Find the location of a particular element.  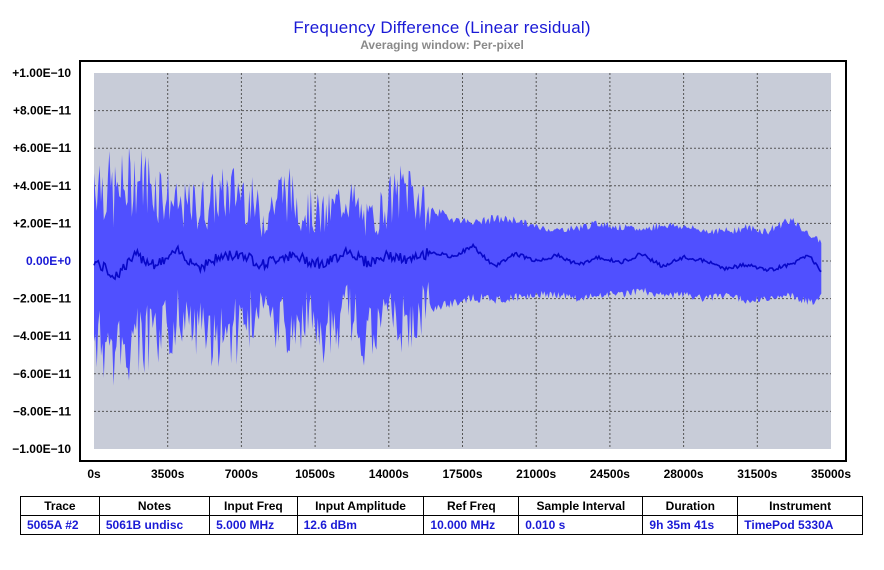

y-tick-label: −4.00E−11 is located at coordinates (42, 336).